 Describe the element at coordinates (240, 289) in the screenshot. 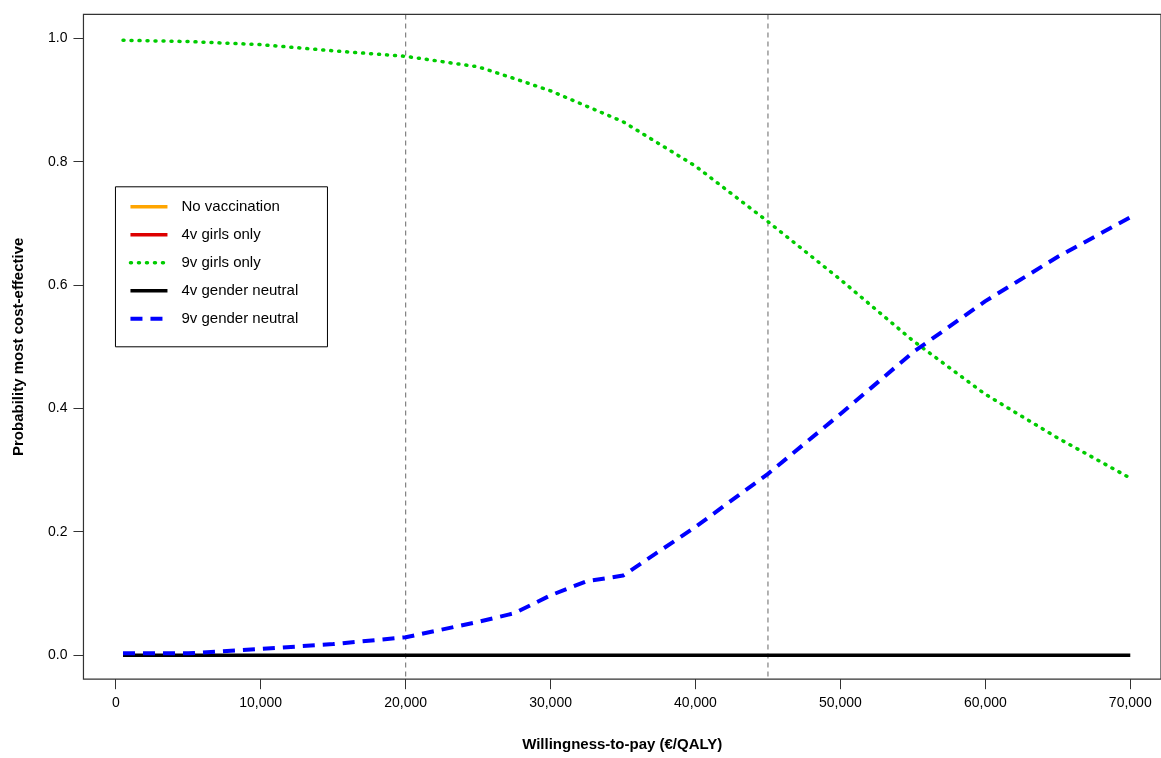

I see `legend-label: 4v gender neutral` at that location.